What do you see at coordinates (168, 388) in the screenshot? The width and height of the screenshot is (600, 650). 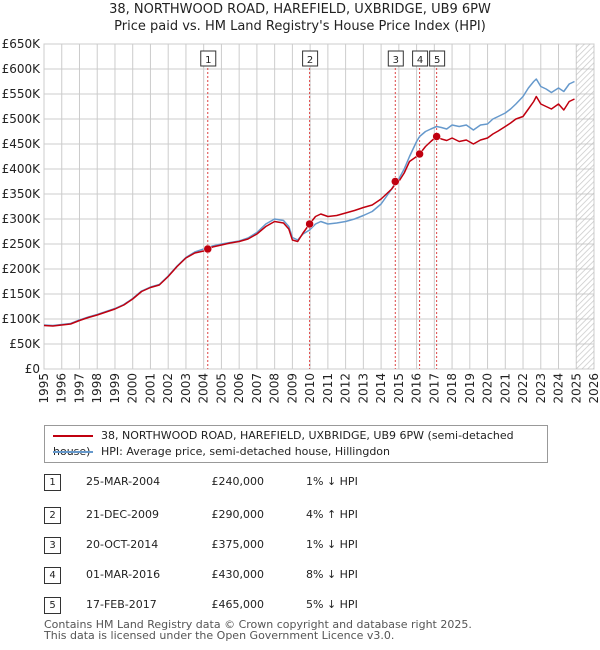 I see `x-tick-label: 2002` at bounding box center [168, 388].